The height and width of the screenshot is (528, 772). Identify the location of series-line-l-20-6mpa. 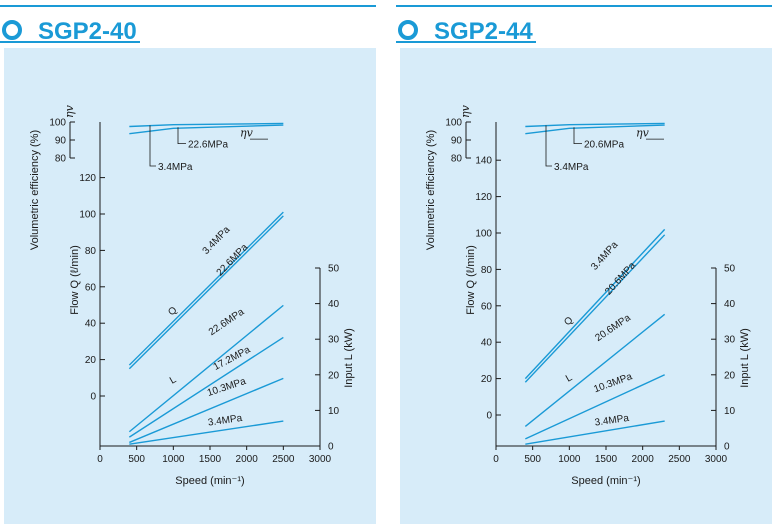
(595, 370).